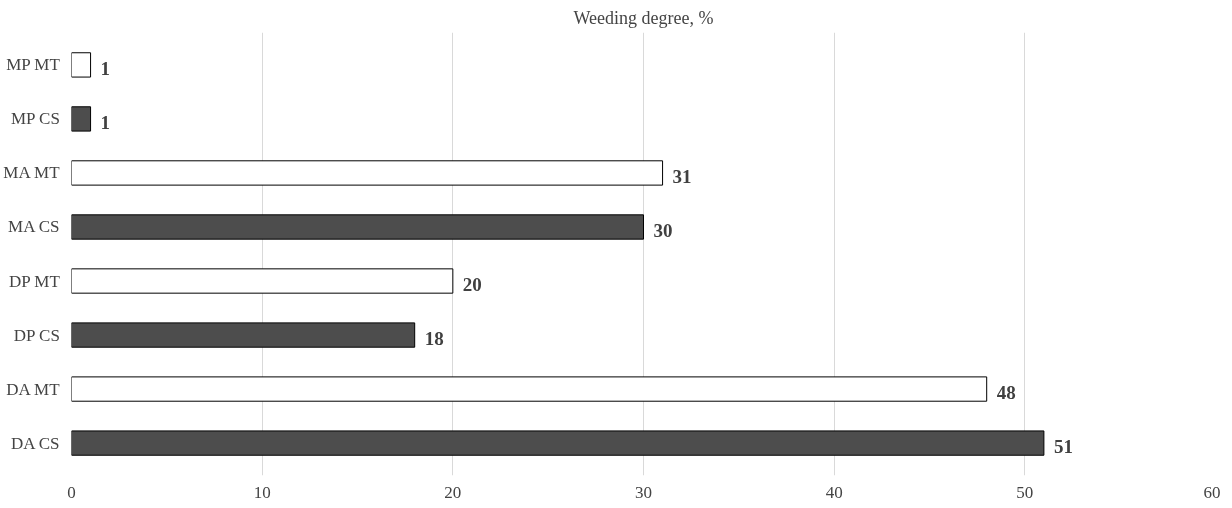  Describe the element at coordinates (1006, 393) in the screenshot. I see `data-label: 48` at that location.